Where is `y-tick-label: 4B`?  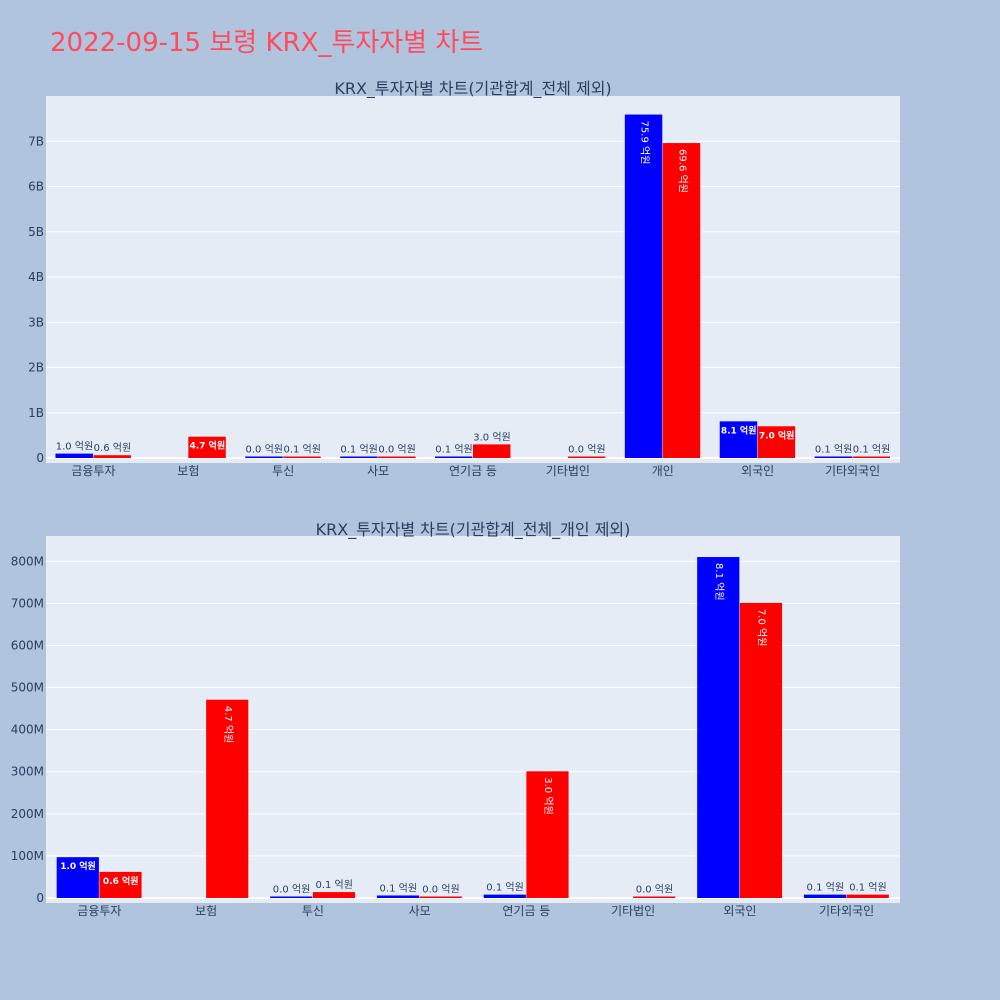
y-tick-label: 4B is located at coordinates (36, 277).